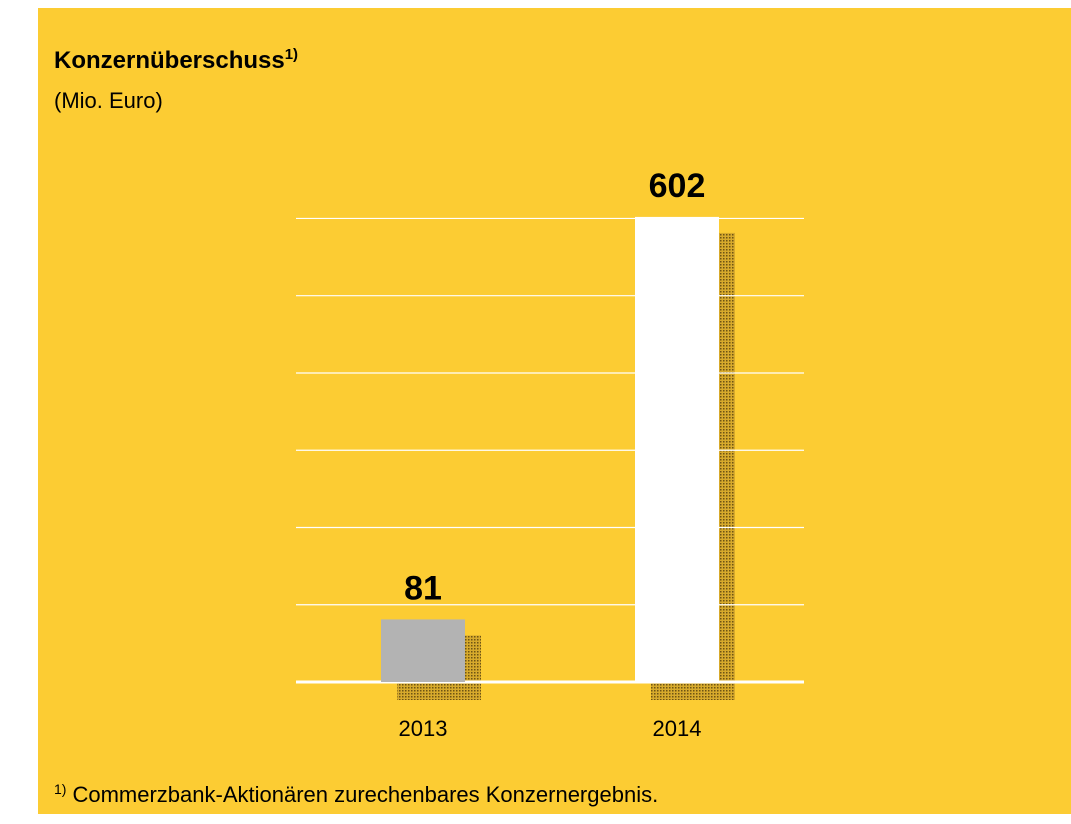  What do you see at coordinates (108, 100) in the screenshot?
I see `chart-subtitle: (Mio. Euro)` at bounding box center [108, 100].